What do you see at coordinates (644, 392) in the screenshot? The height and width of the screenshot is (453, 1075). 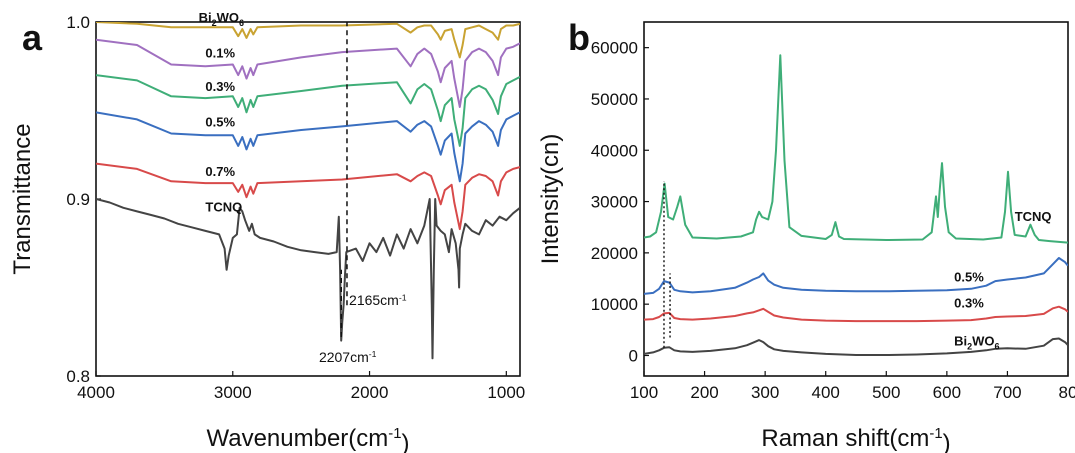 I see `x-tick-label: 100` at bounding box center [644, 392].